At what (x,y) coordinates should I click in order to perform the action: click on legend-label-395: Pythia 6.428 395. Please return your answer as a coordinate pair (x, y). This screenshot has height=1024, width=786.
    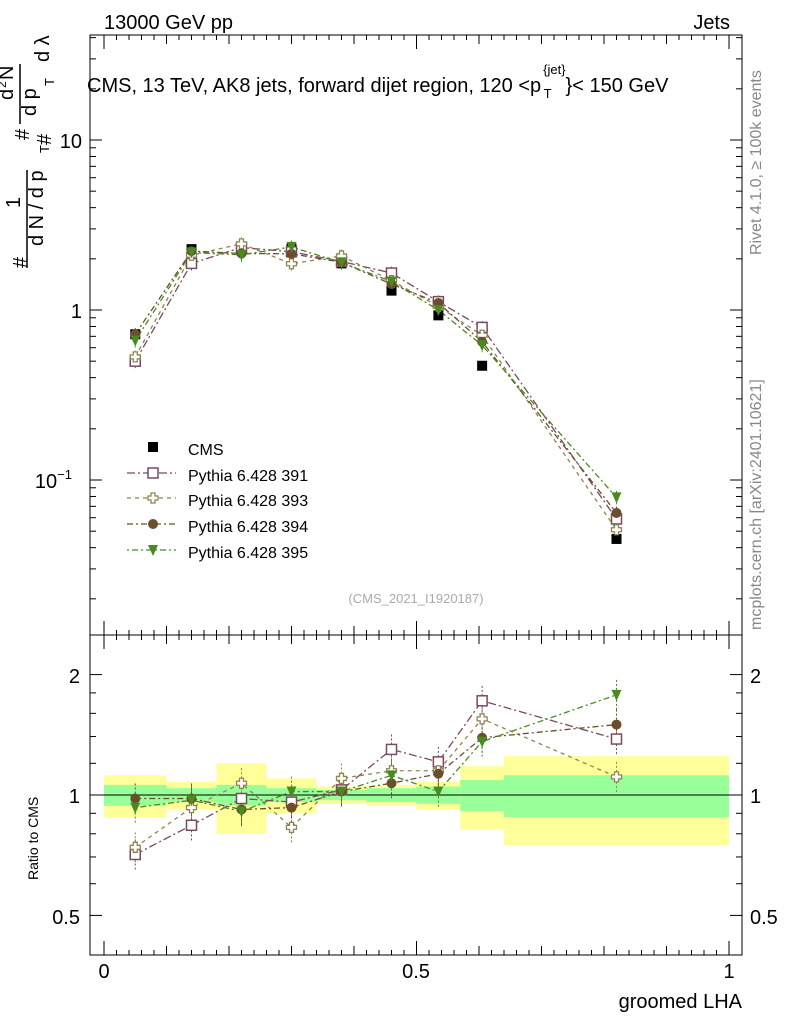
    Looking at the image, I should click on (248, 553).